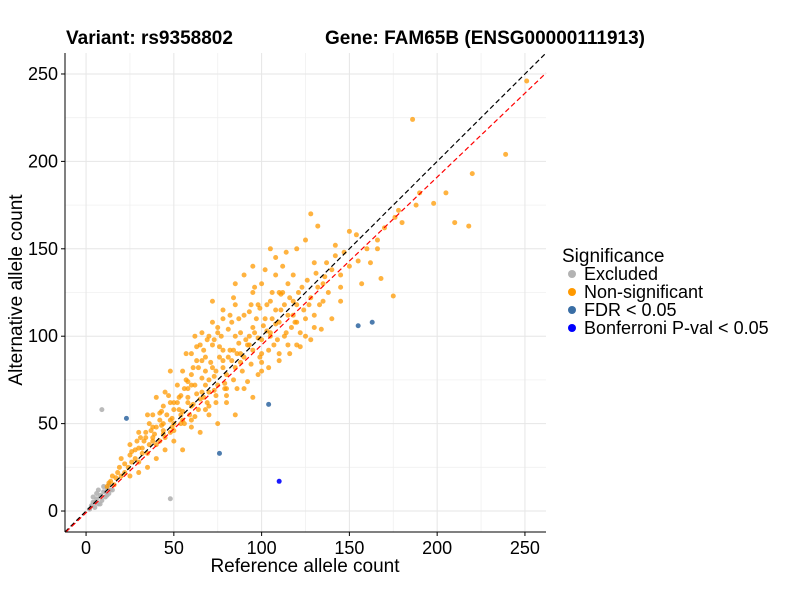 The height and width of the screenshot is (600, 800). I want to click on x-tick-label: 150, so click(349, 548).